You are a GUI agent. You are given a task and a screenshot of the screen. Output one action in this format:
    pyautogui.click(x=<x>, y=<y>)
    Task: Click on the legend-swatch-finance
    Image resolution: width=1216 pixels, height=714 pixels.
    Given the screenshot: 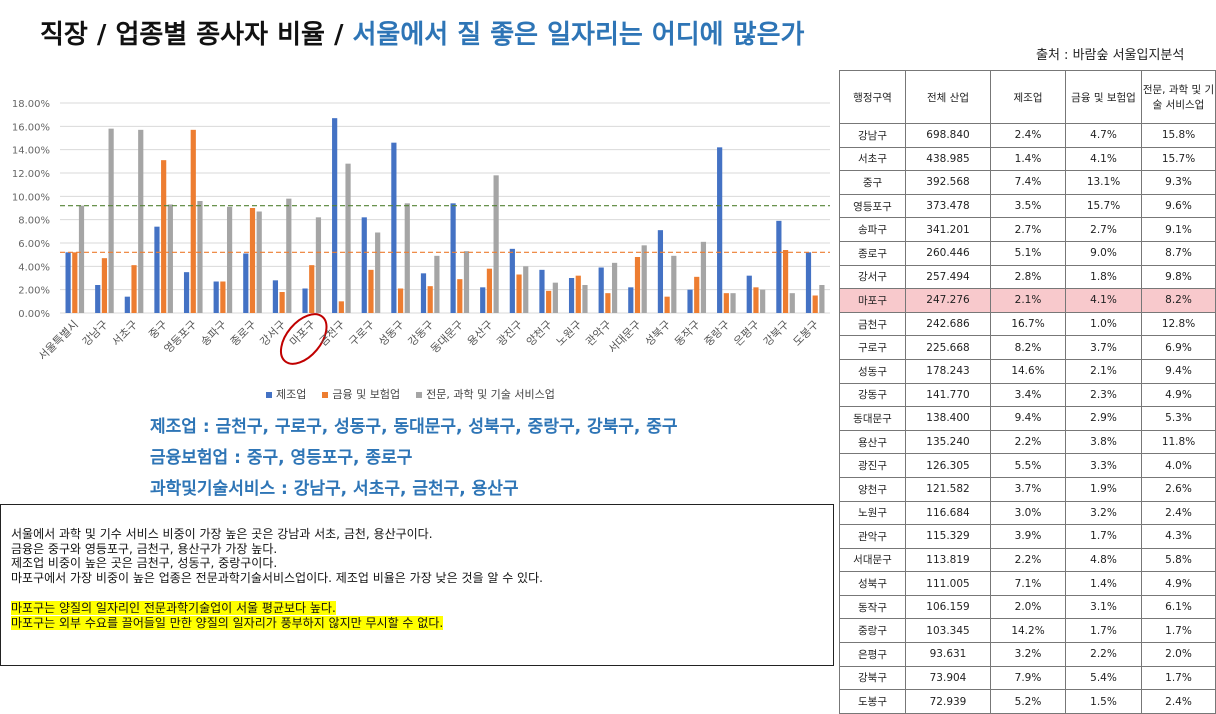 What is the action you would take?
    pyautogui.click(x=325, y=395)
    